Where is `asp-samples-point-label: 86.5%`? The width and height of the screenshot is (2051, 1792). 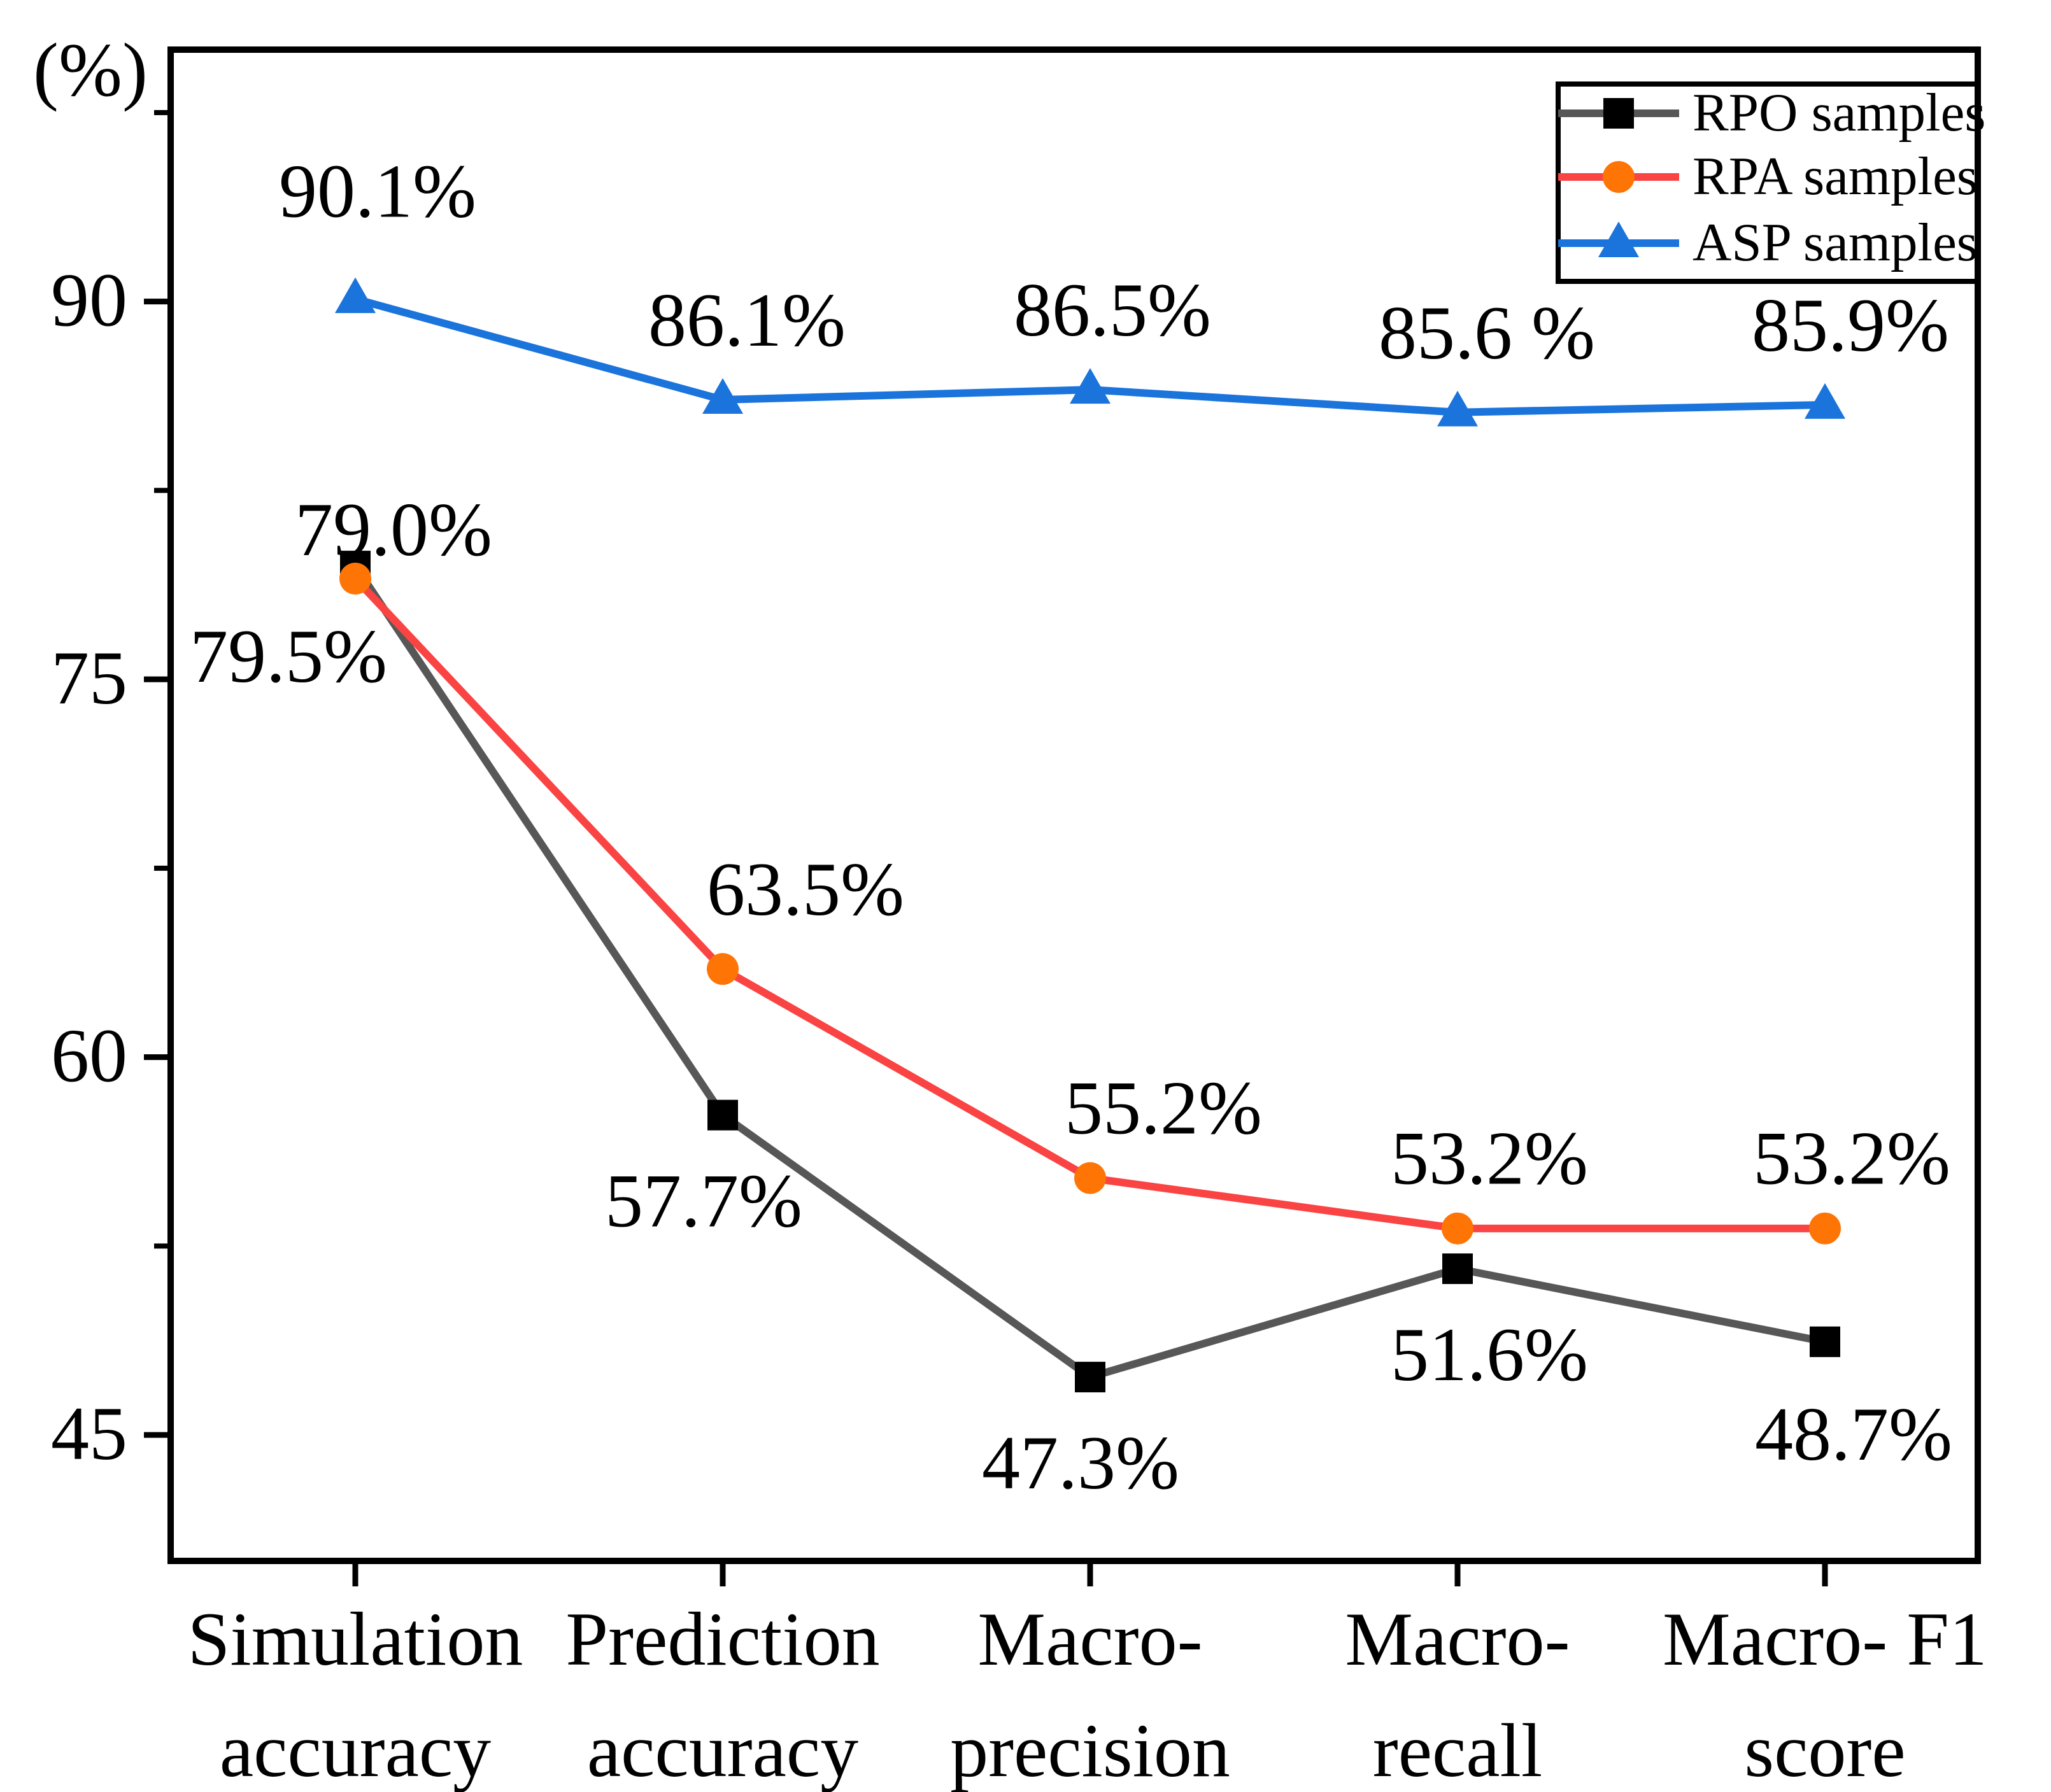 asp-samples-point-label: 86.5% is located at coordinates (1112, 309).